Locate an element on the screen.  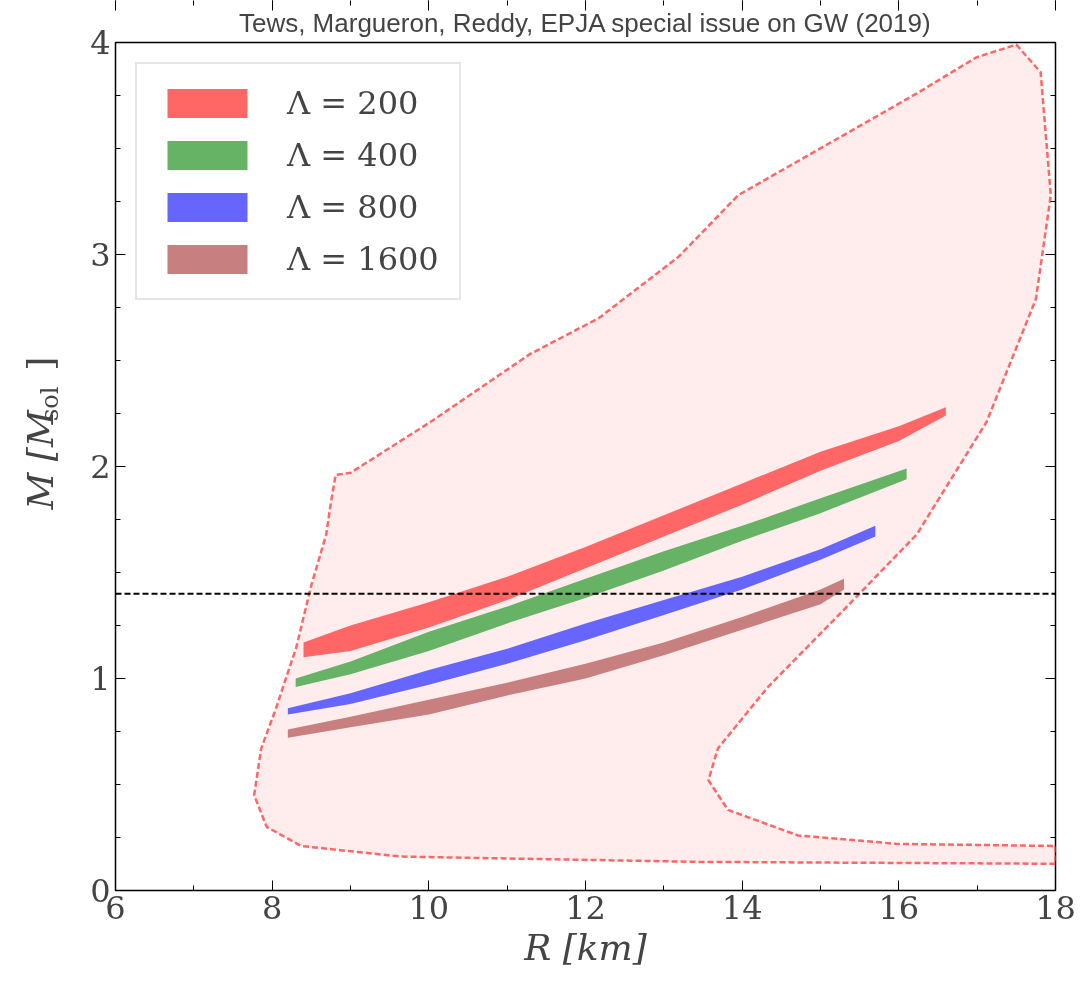
y-tick-label: 3 is located at coordinates (100, 255).